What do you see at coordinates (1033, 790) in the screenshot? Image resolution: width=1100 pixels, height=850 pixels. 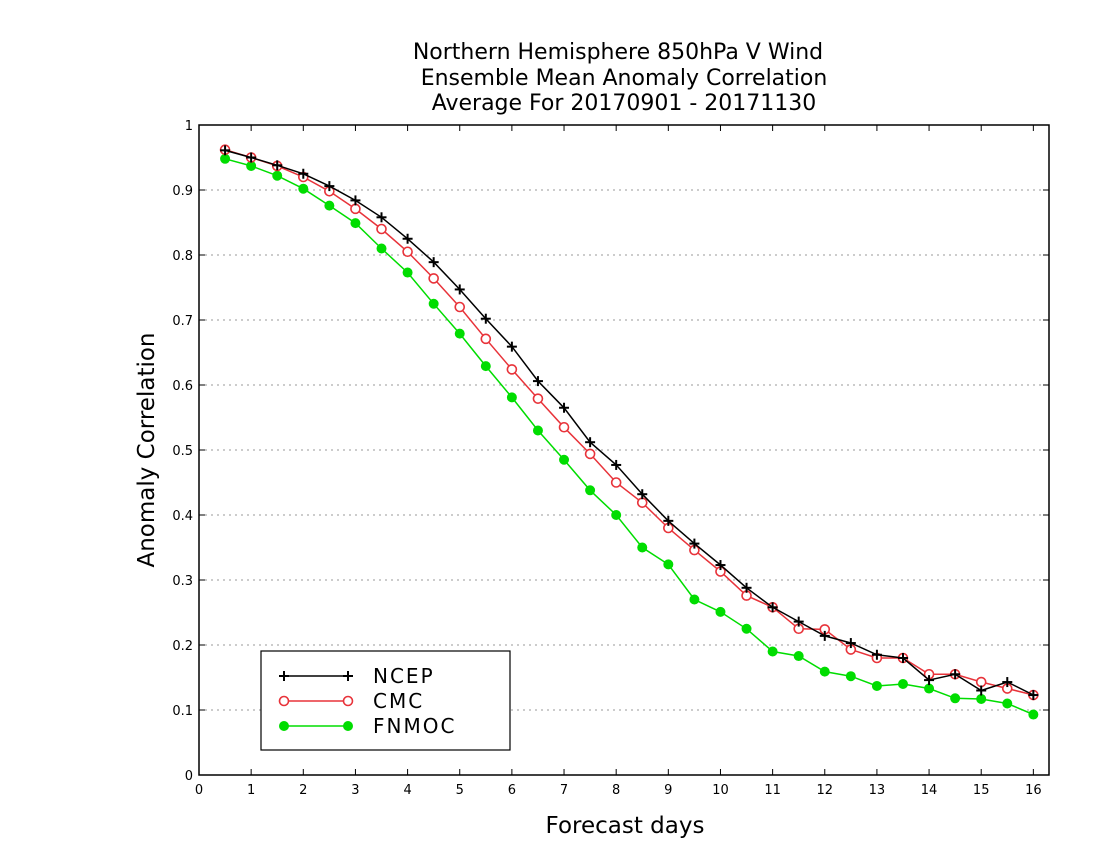 I see `x-tick-label: 16` at bounding box center [1033, 790].